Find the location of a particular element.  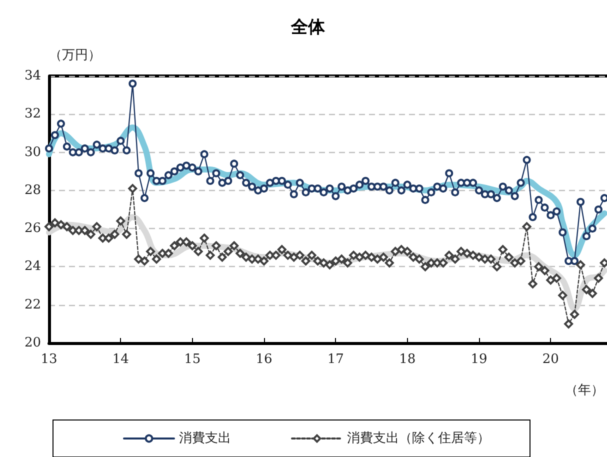

legend-label: 消費支出（除く住居等） is located at coordinates (418, 438).